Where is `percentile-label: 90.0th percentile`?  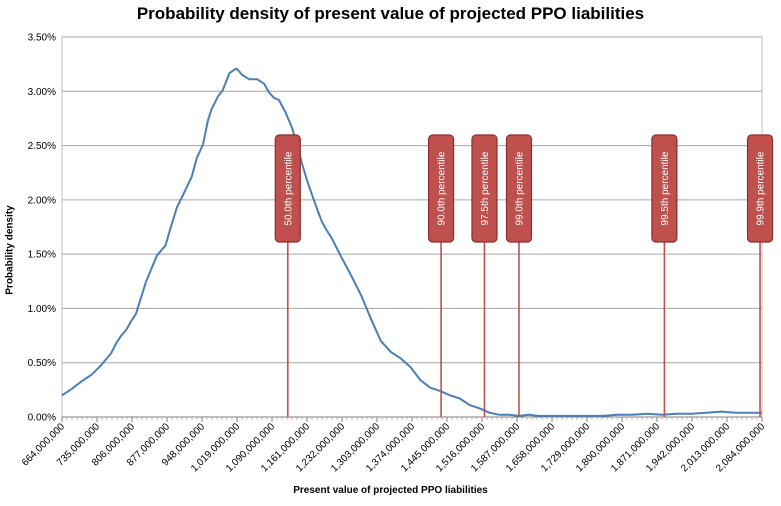
percentile-label: 90.0th percentile is located at coordinates (442, 188).